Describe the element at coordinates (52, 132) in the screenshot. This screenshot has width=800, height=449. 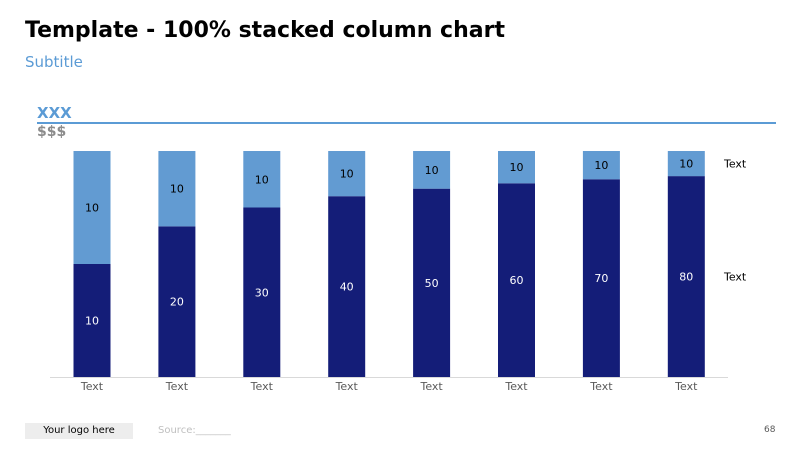
I see `currency-label: $$$` at that location.